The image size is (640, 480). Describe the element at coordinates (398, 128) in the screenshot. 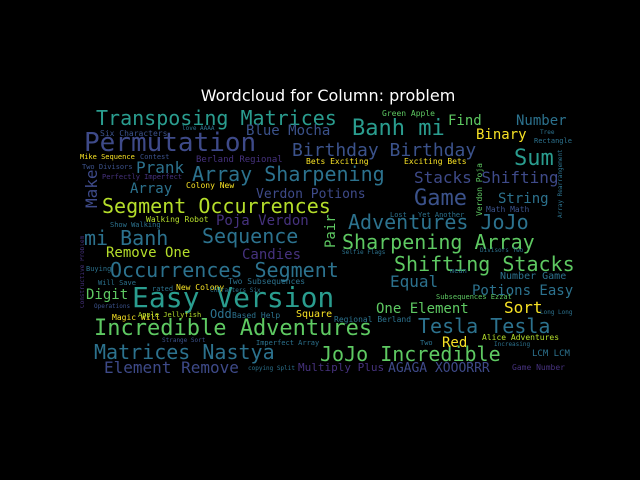

I see `cloud-word: Banh mi` at that location.